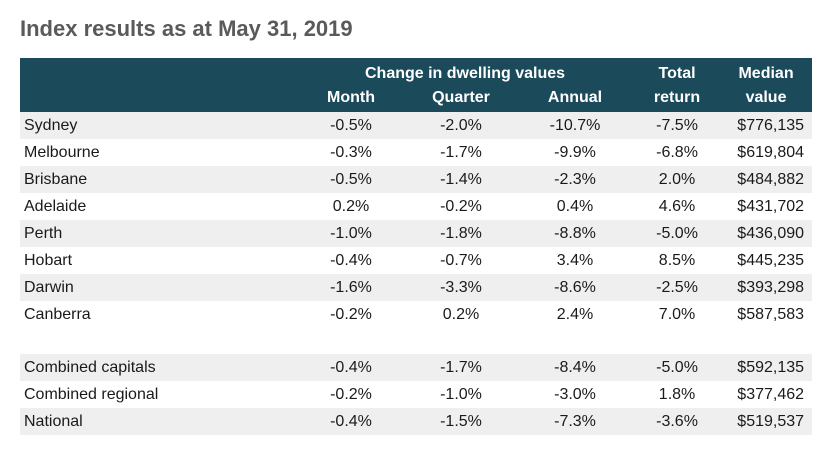 This screenshot has width=830, height=456. I want to click on cell-annual: -8.4%, so click(575, 367).